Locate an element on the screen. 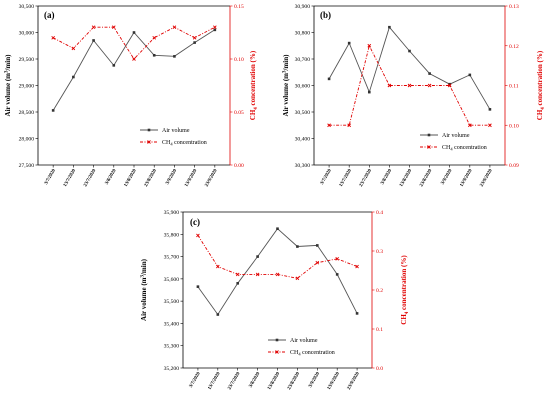  x-tick-label: 13/7/2020 is located at coordinates (70, 178).